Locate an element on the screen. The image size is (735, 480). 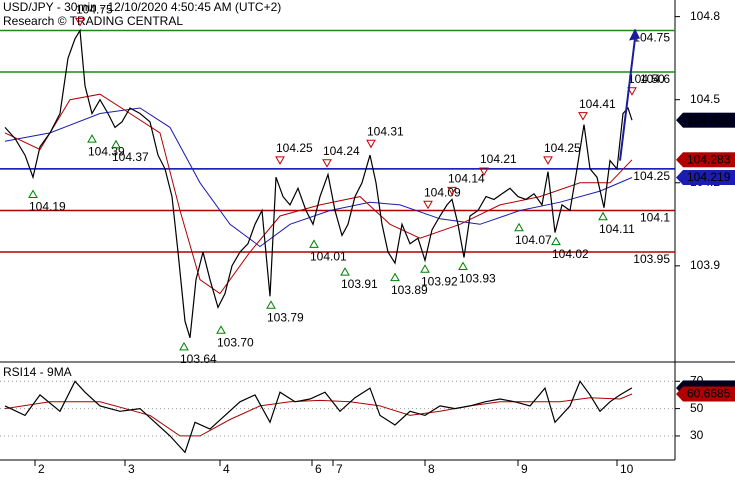
low-label: 104.01 is located at coordinates (328, 257).